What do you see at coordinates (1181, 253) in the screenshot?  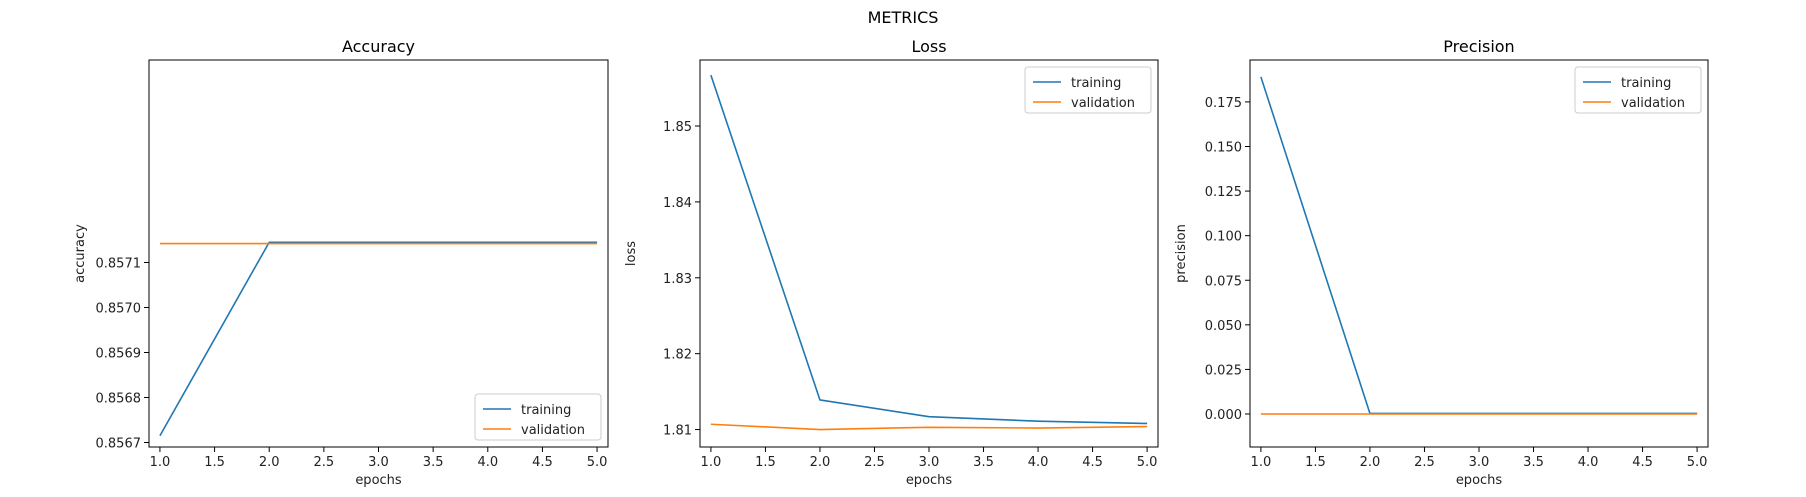 I see `y-axis-label: precision` at bounding box center [1181, 253].